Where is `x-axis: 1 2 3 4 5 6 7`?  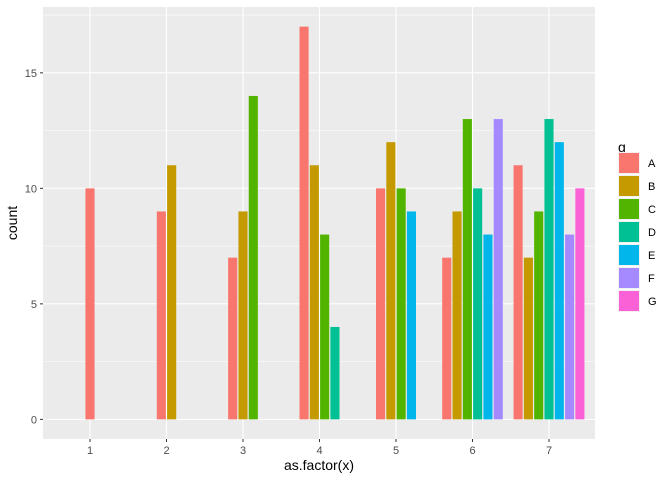
x-axis: 1 2 3 4 5 6 7 is located at coordinates (319, 448).